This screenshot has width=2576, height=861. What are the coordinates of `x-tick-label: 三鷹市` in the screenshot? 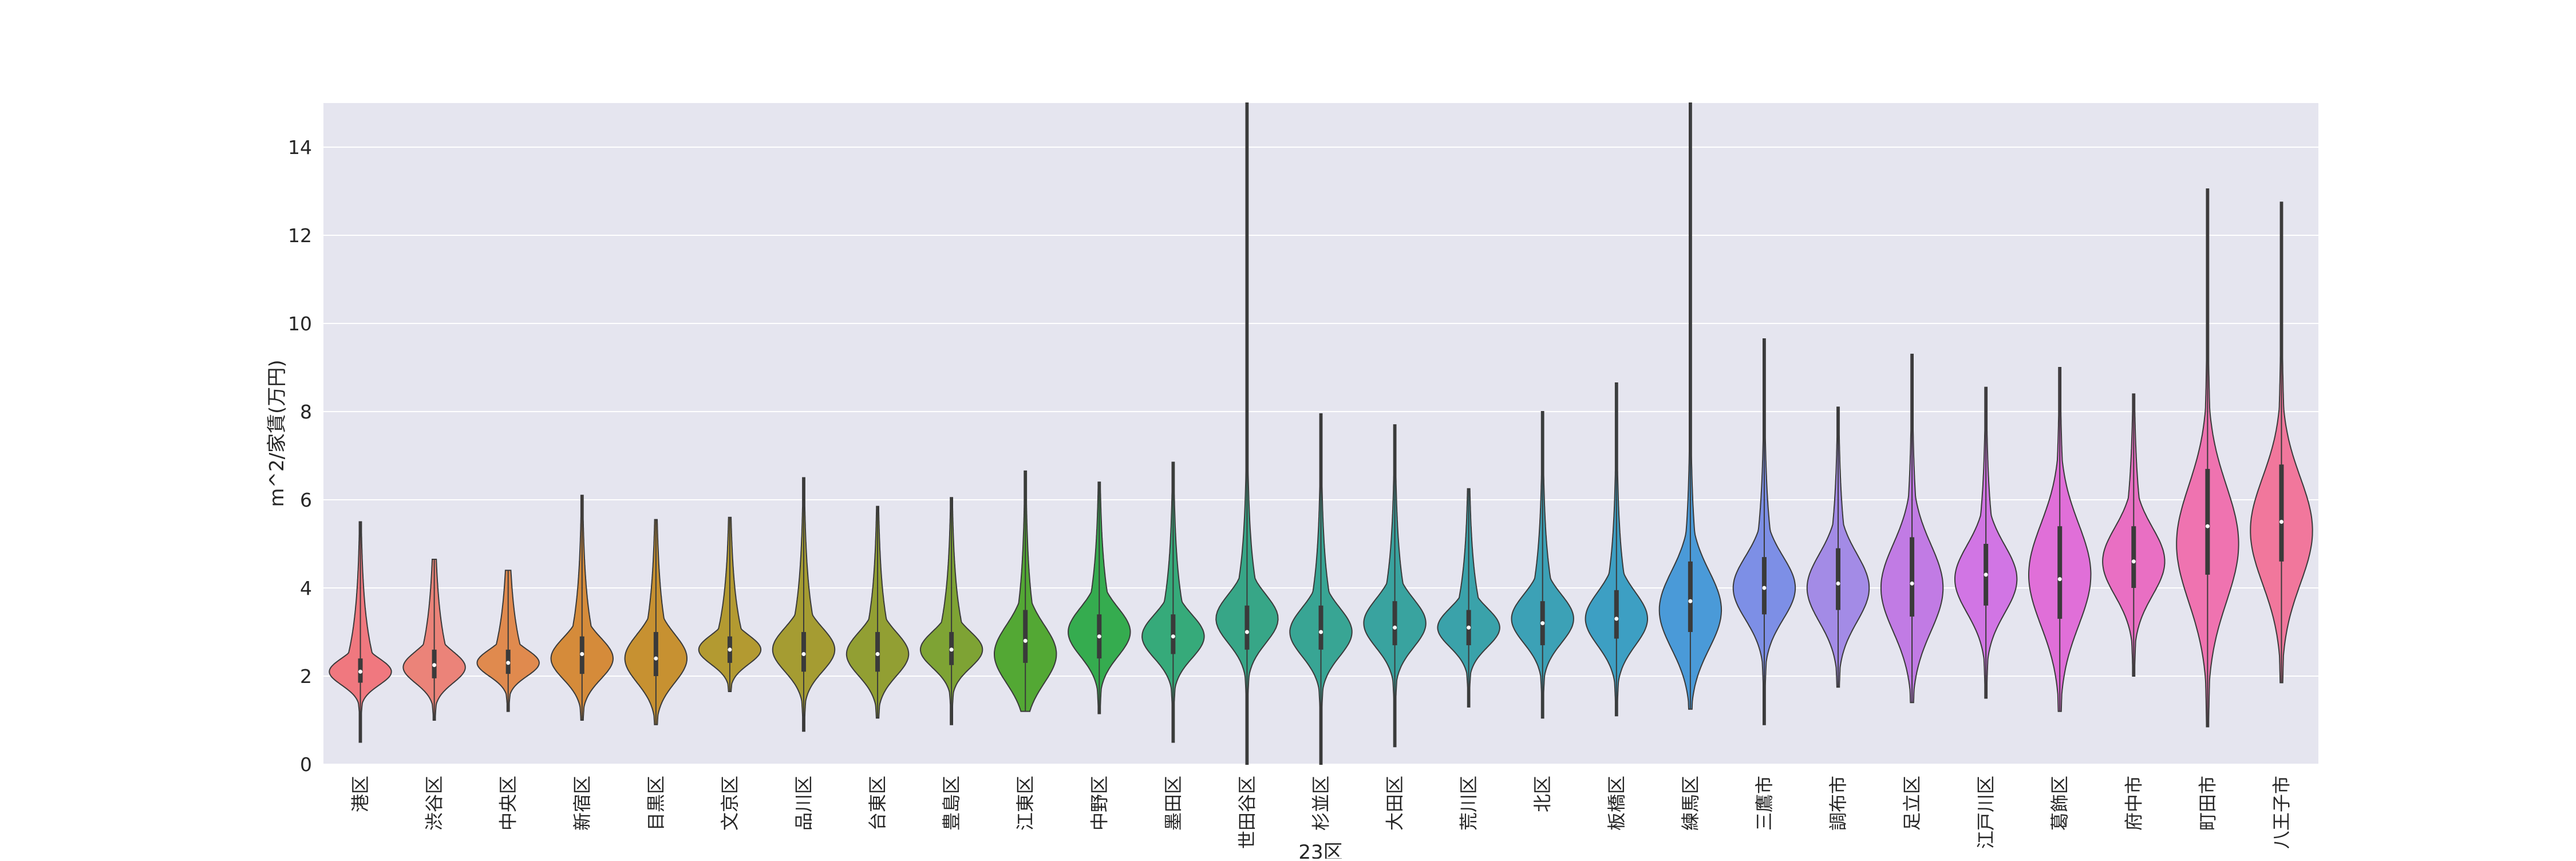 It's located at (1764, 803).